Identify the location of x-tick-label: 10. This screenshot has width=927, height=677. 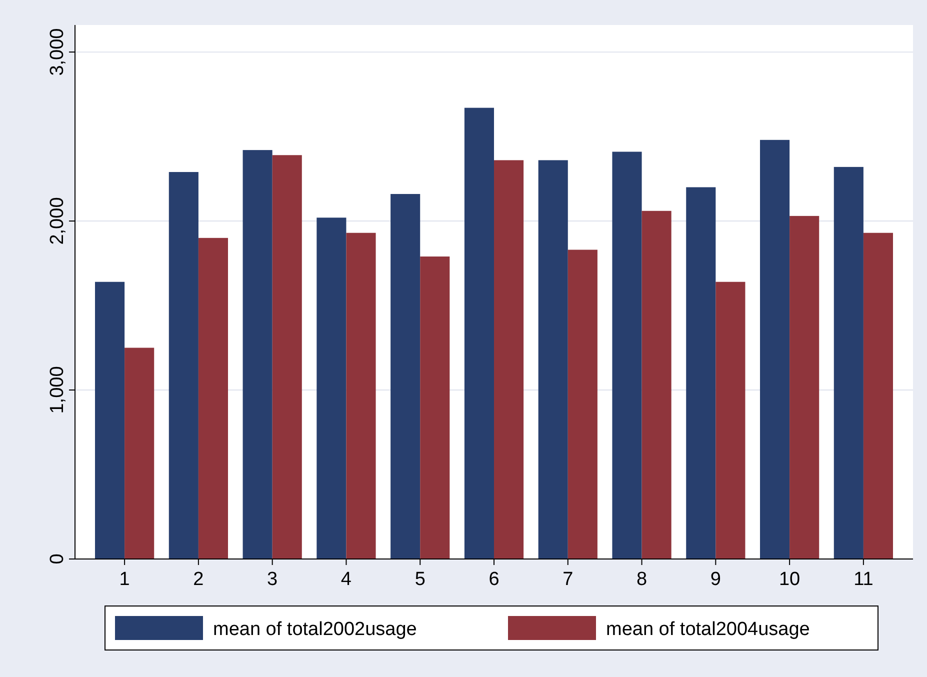
(789, 579).